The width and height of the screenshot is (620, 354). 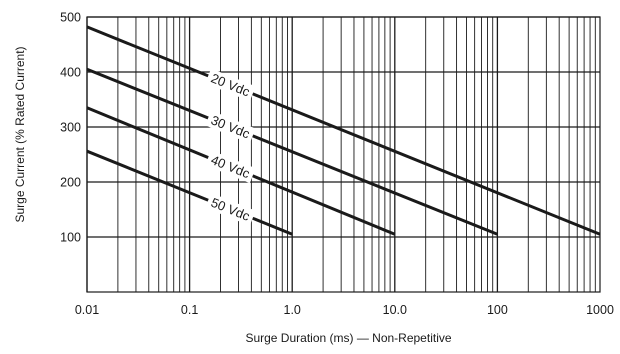 I want to click on series-label-text: 30 Vdc, so click(x=231, y=126).